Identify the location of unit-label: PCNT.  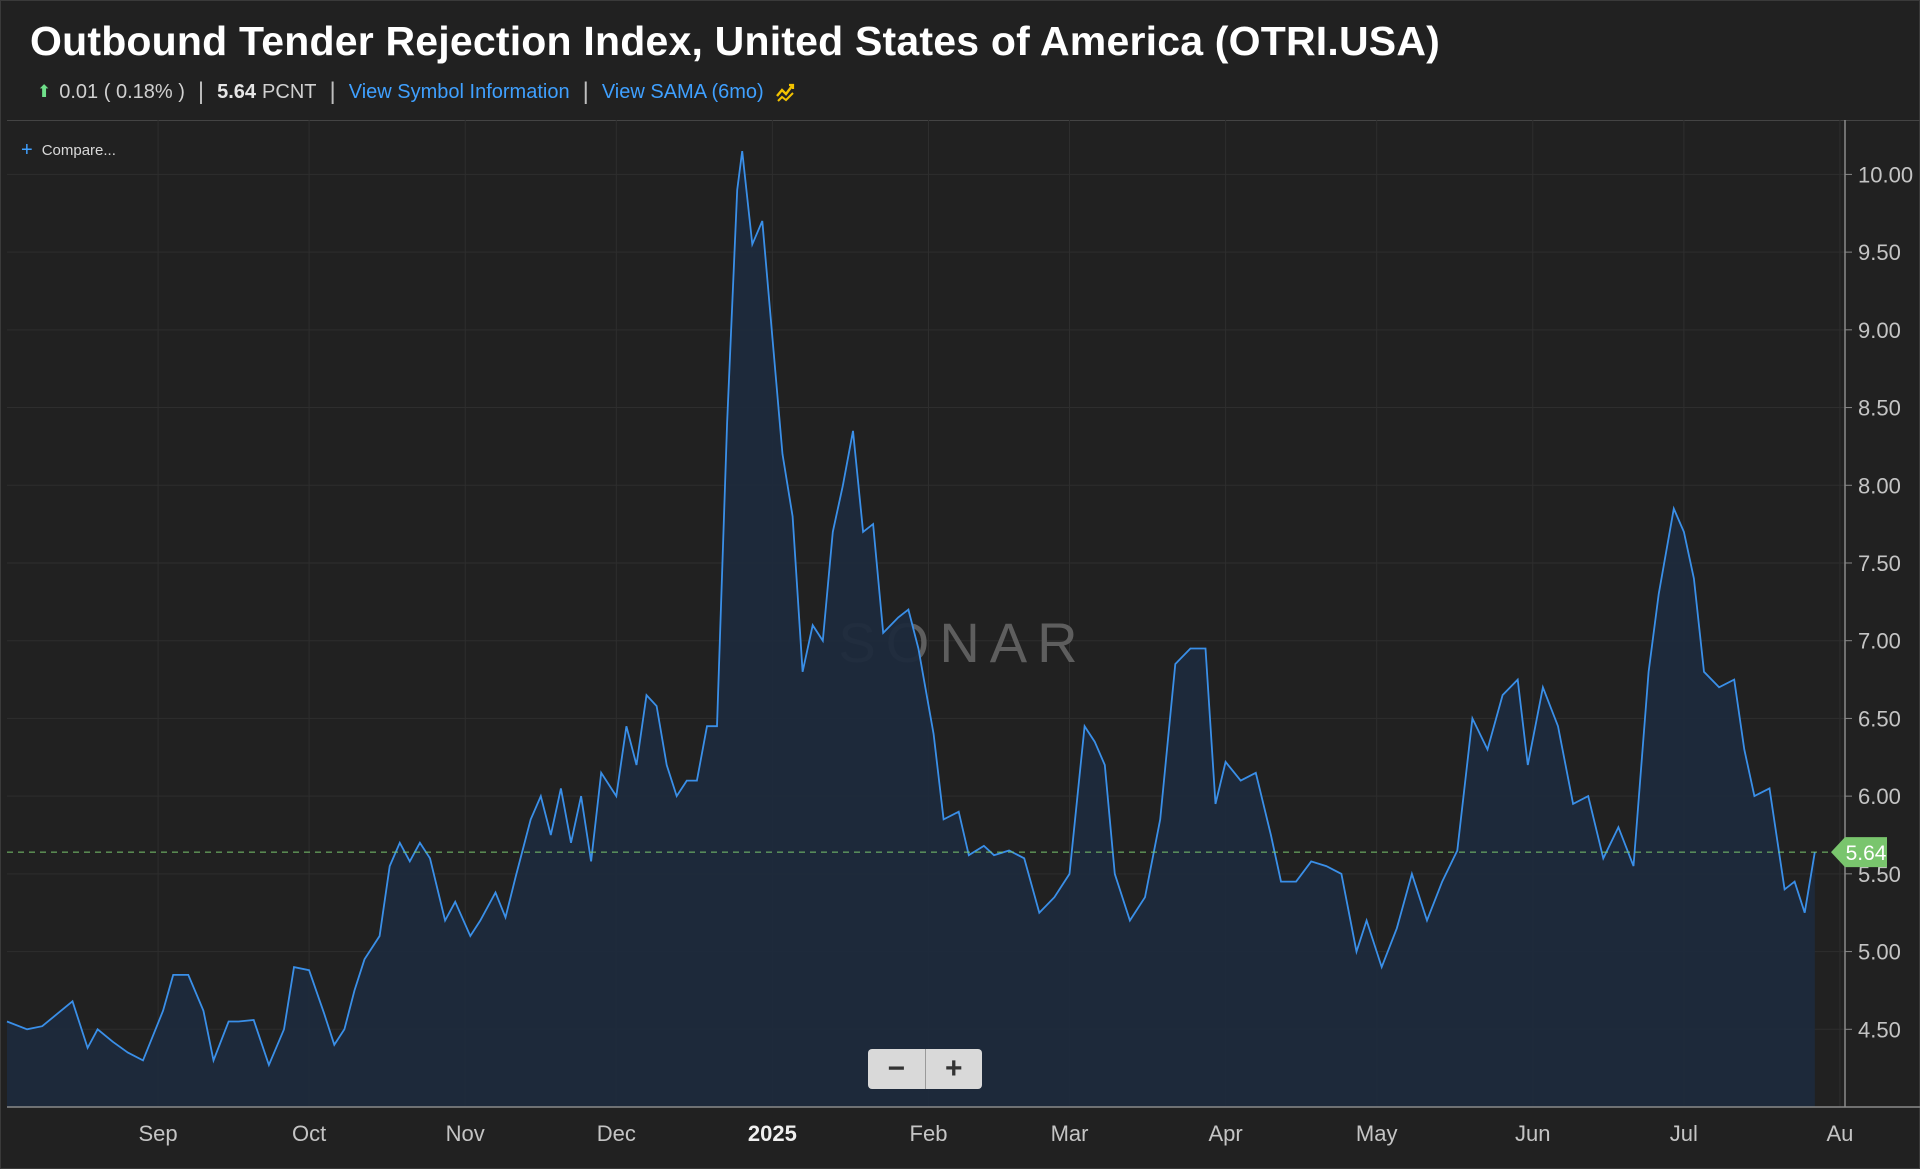
(289, 91).